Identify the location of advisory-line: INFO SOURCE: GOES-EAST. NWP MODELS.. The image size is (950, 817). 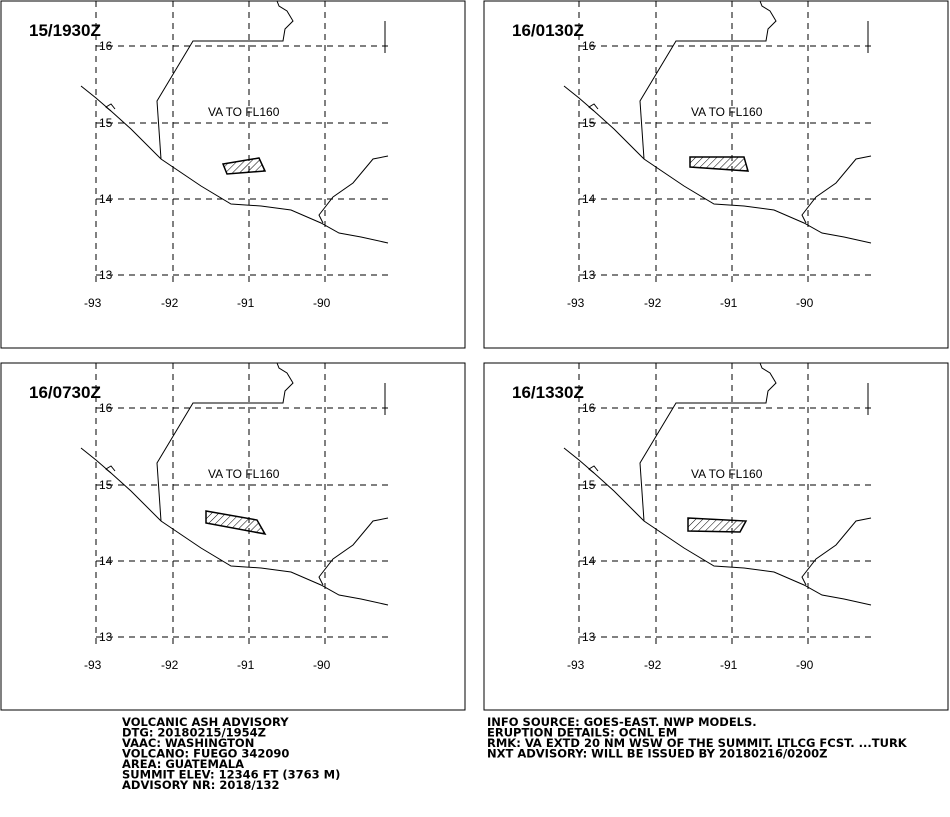
(622, 722).